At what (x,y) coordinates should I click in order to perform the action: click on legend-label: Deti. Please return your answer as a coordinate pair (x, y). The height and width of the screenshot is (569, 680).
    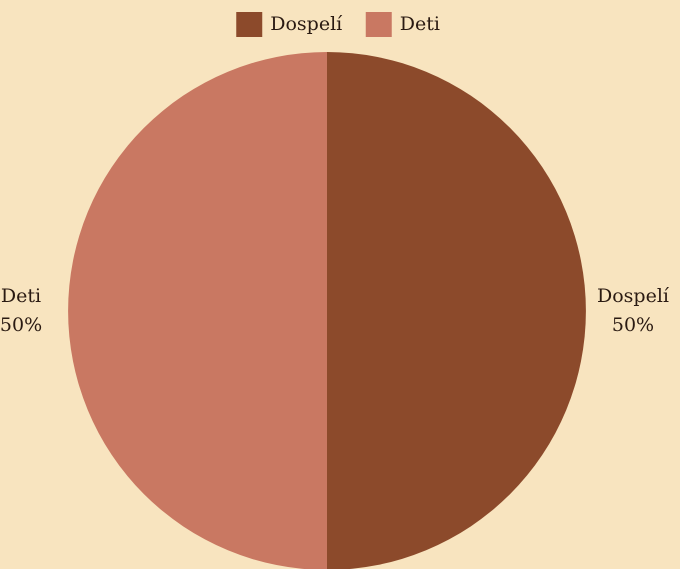
    Looking at the image, I should click on (420, 24).